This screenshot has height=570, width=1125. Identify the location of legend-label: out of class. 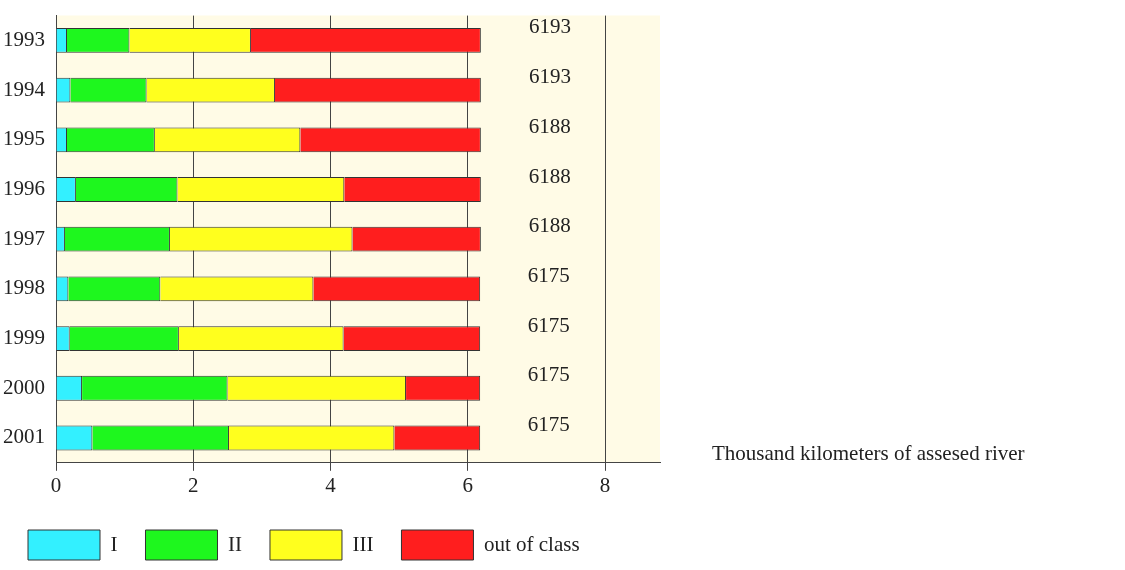
(531, 543).